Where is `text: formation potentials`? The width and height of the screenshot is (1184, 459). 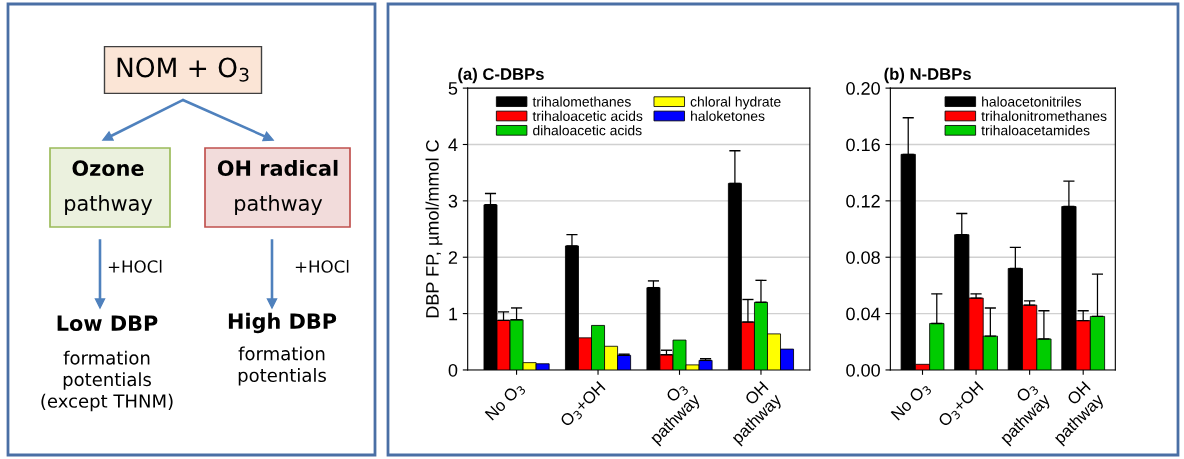
text: formation potentials is located at coordinates (282, 366).